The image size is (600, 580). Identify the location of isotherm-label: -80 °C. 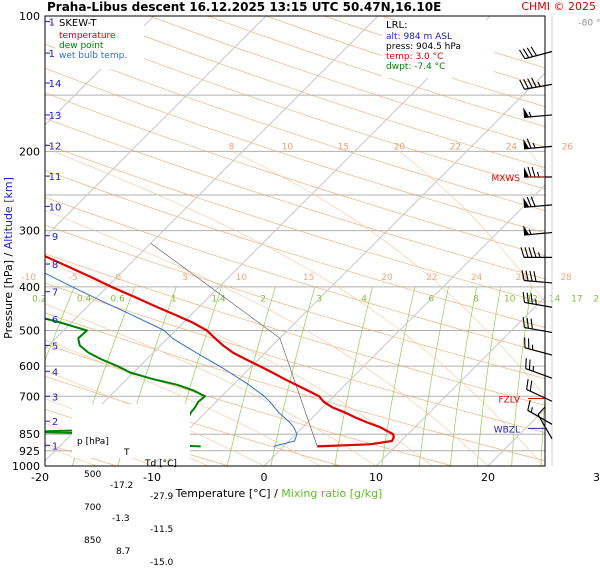
(589, 23).